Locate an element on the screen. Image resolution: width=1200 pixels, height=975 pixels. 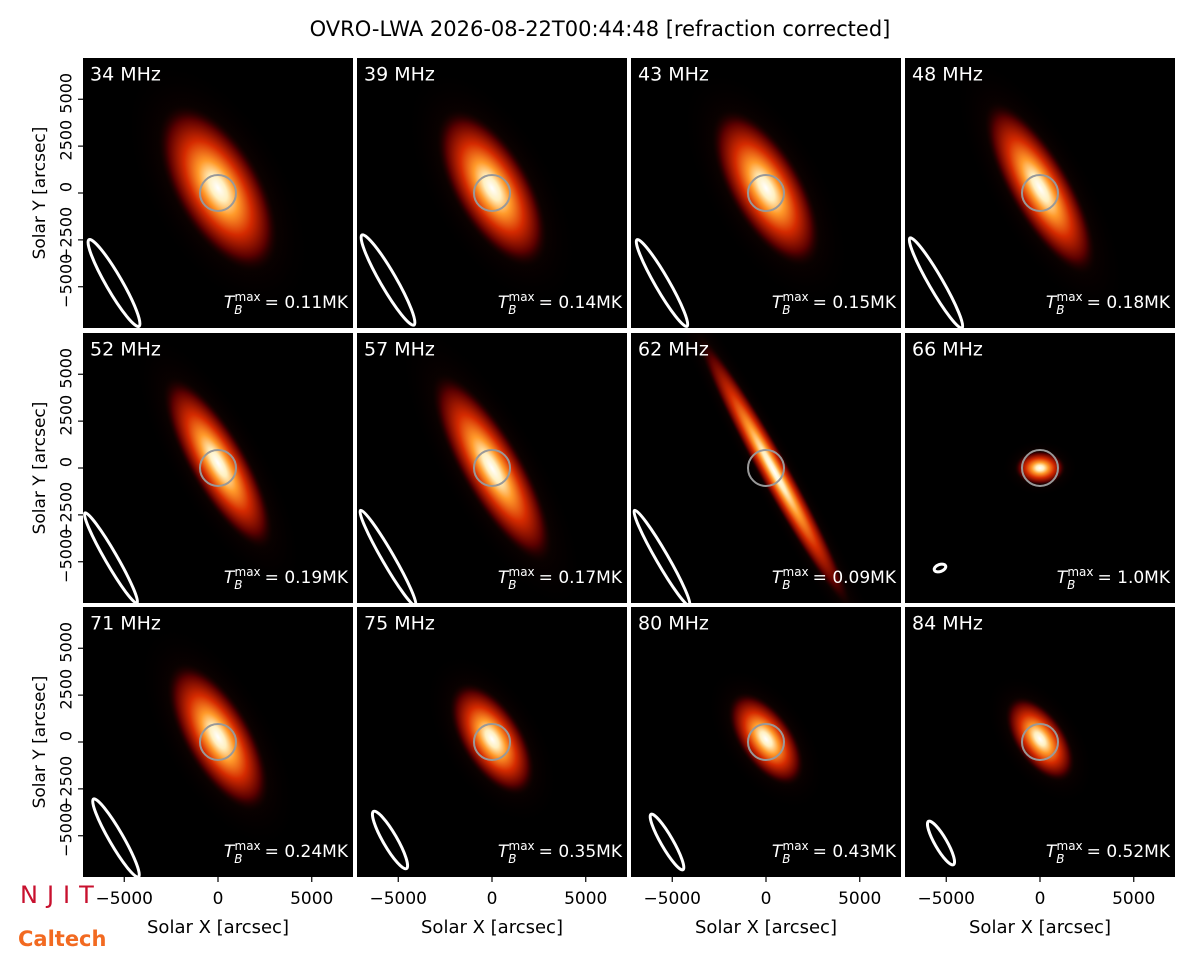
panel: 75 MHz TBmax = 0.35MK is located at coordinates (492, 742).